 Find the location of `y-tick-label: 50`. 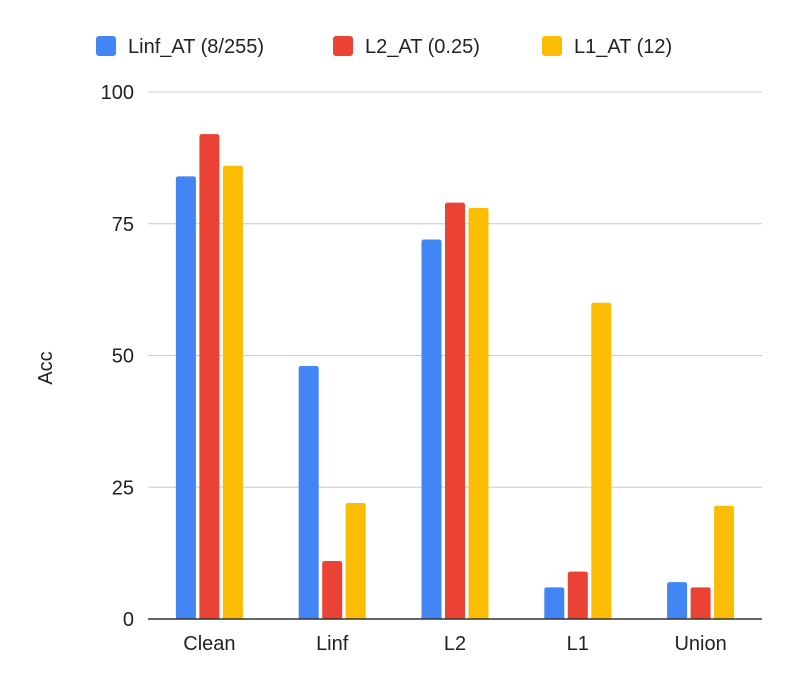

y-tick-label: 50 is located at coordinates (123, 357).